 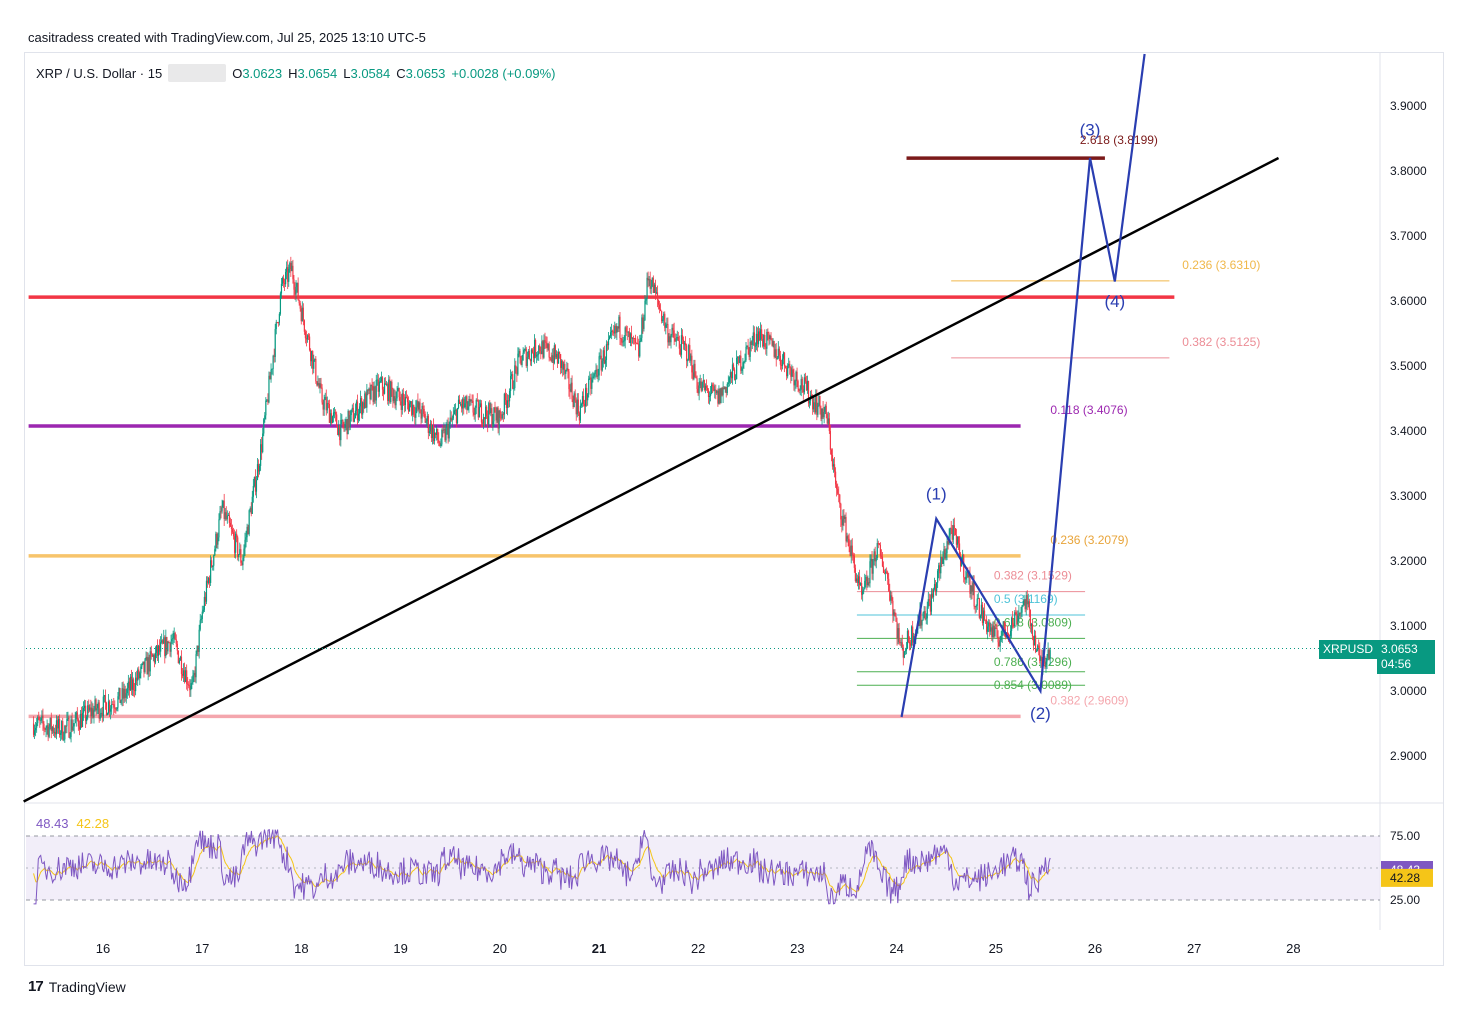 What do you see at coordinates (103, 948) in the screenshot?
I see `x-tick-label: 16` at bounding box center [103, 948].